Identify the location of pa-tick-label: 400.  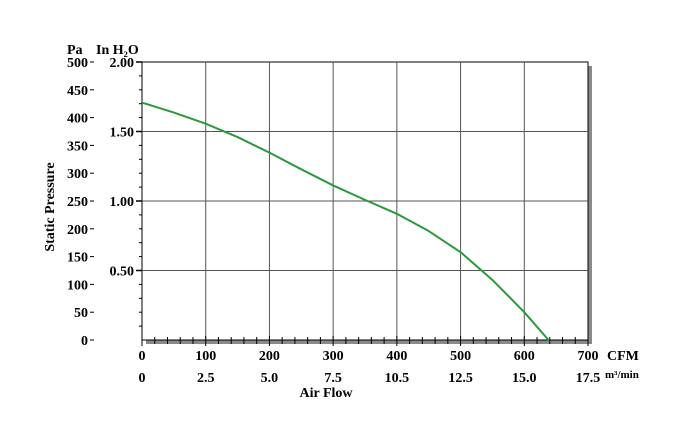
(77, 119).